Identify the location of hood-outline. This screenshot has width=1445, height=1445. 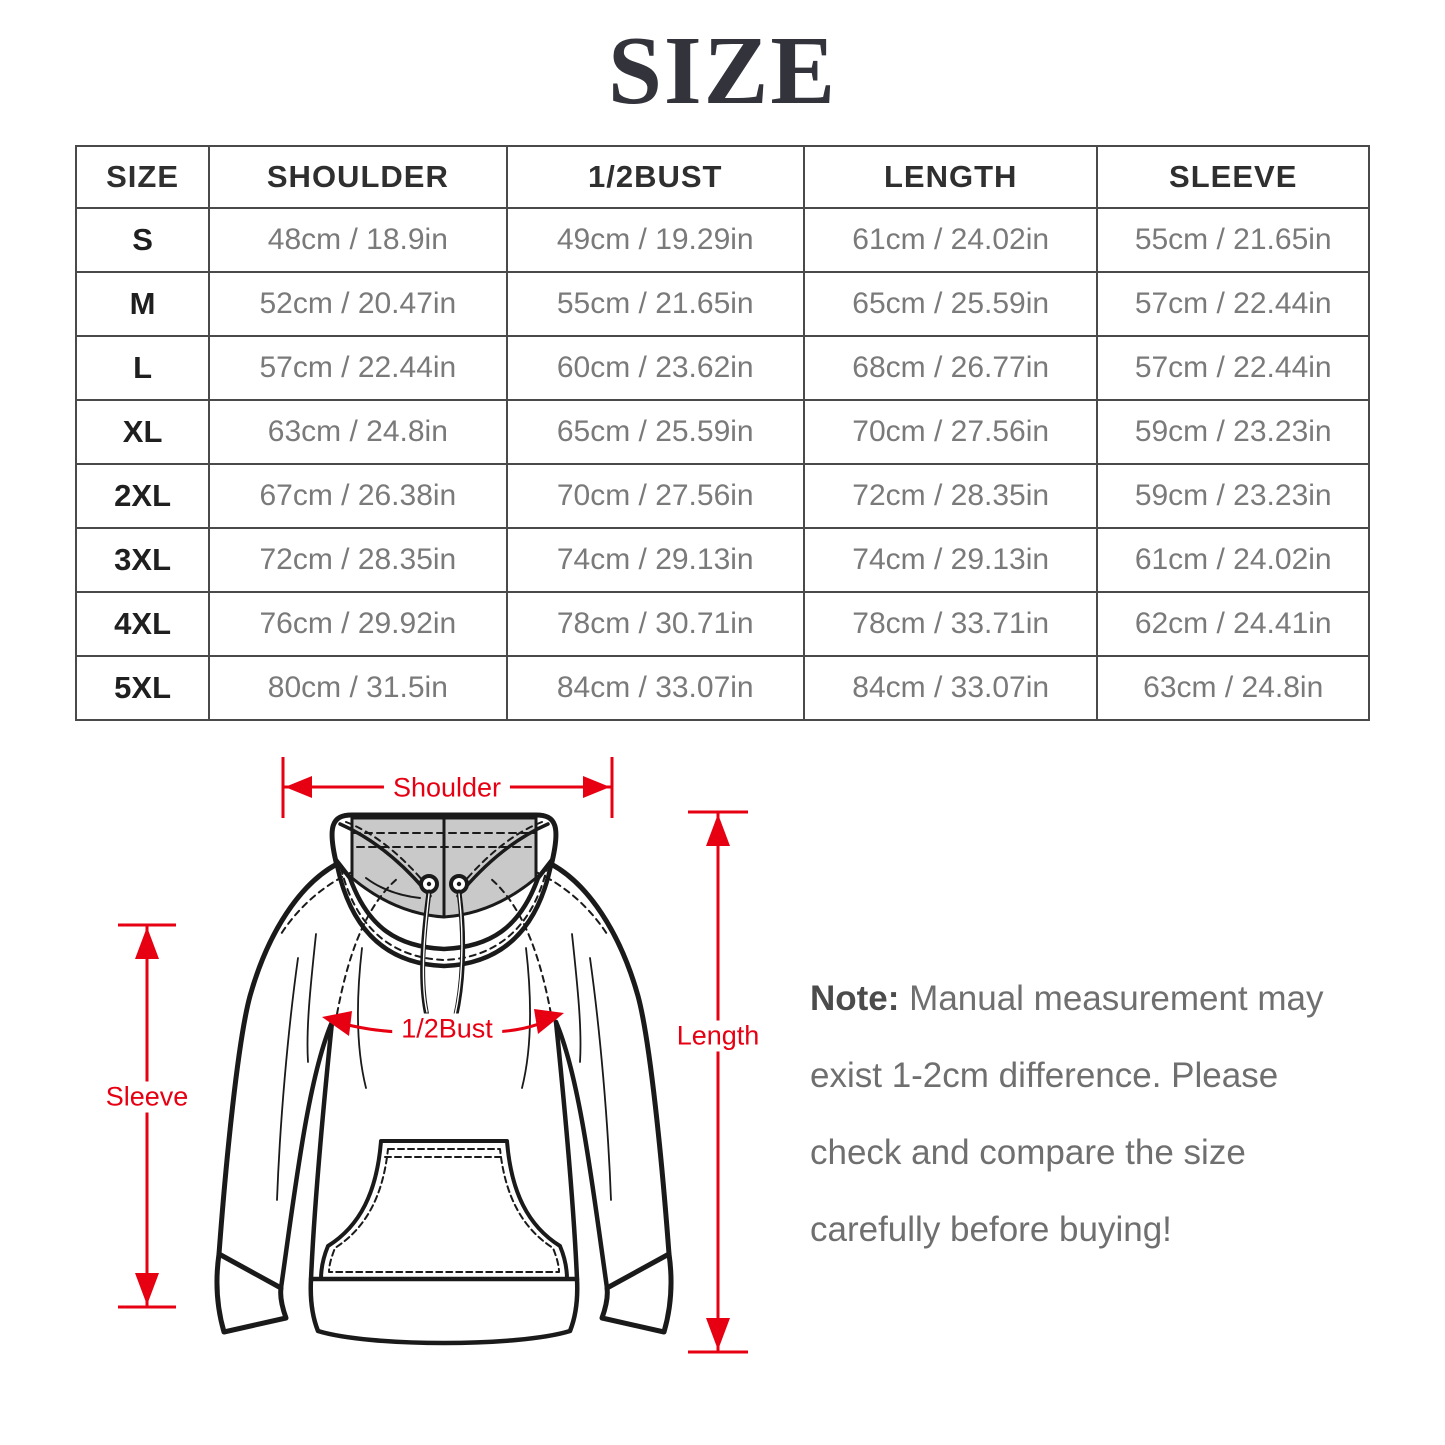
(444, 840).